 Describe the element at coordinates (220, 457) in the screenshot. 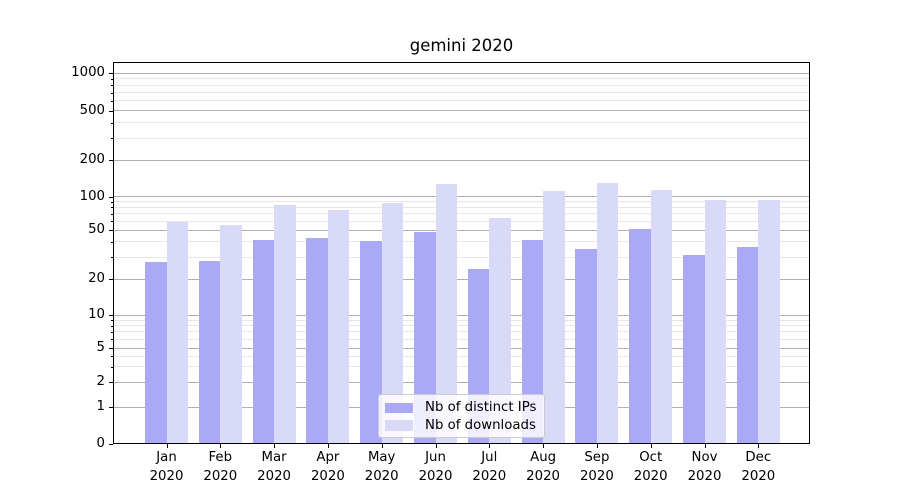

I see `x-tick-month: Feb` at that location.